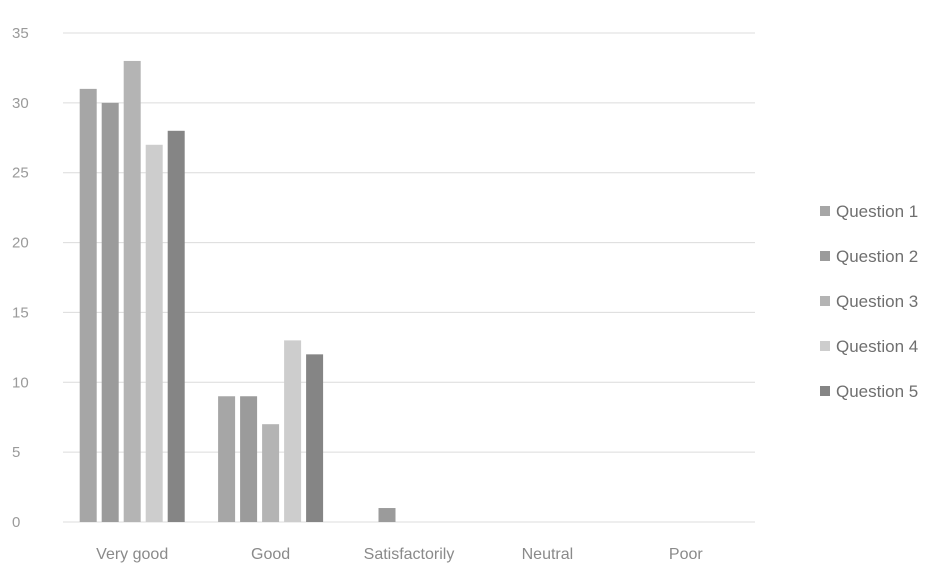  What do you see at coordinates (20, 382) in the screenshot?
I see `y-tick-label: 10` at bounding box center [20, 382].